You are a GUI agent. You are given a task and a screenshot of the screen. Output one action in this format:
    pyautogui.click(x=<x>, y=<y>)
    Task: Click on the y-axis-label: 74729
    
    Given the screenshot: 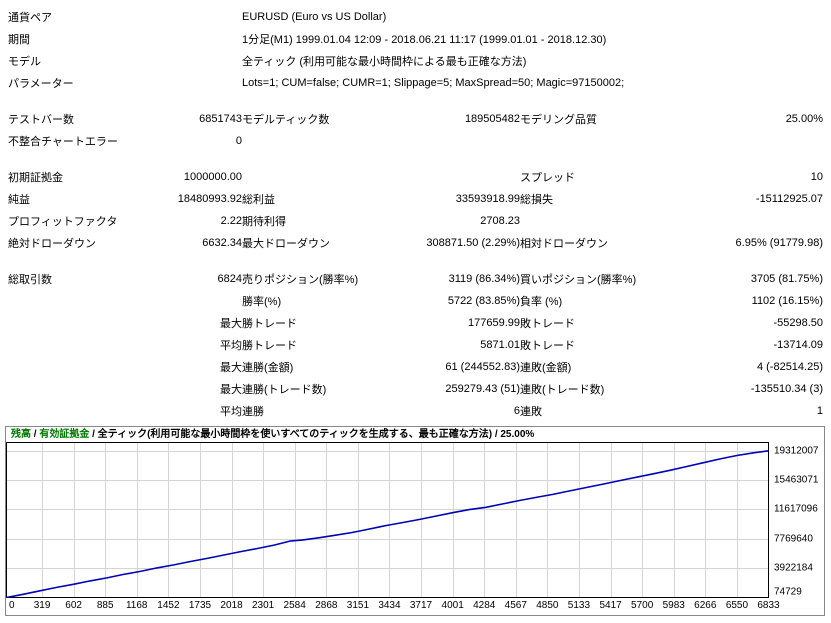 What is the action you would take?
    pyautogui.click(x=788, y=592)
    